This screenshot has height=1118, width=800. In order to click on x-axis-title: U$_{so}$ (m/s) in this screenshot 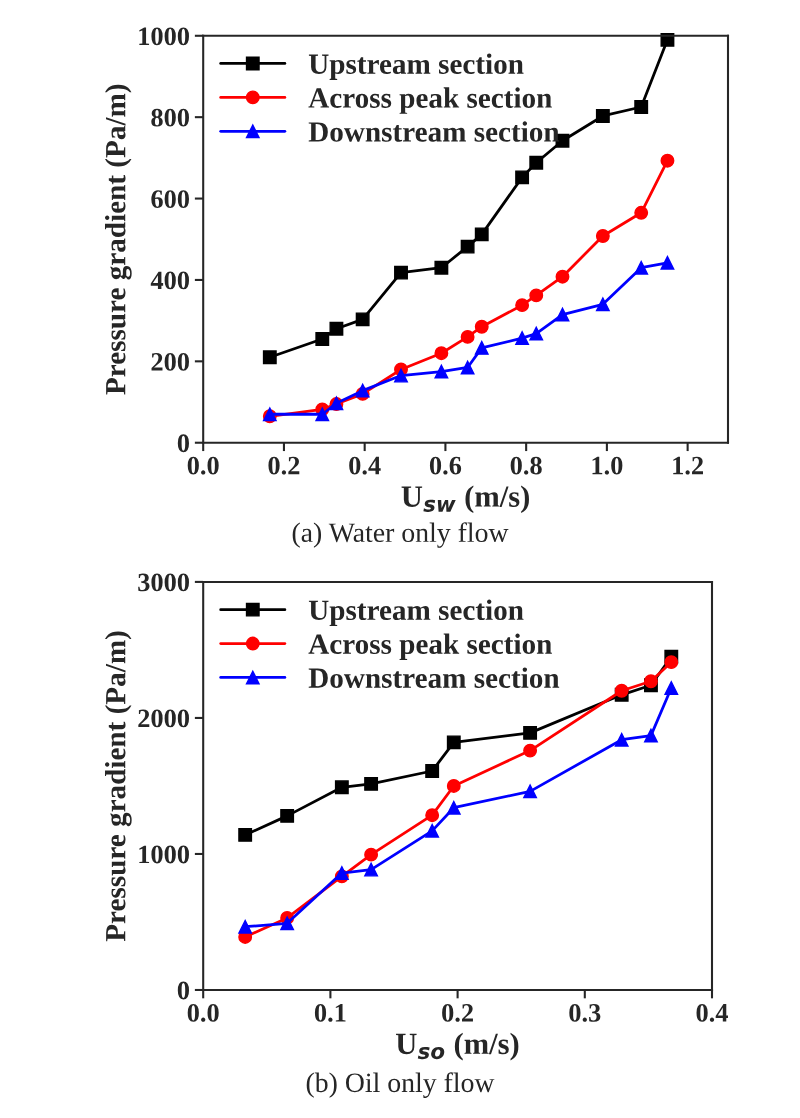, I will do `click(457, 1046)`.